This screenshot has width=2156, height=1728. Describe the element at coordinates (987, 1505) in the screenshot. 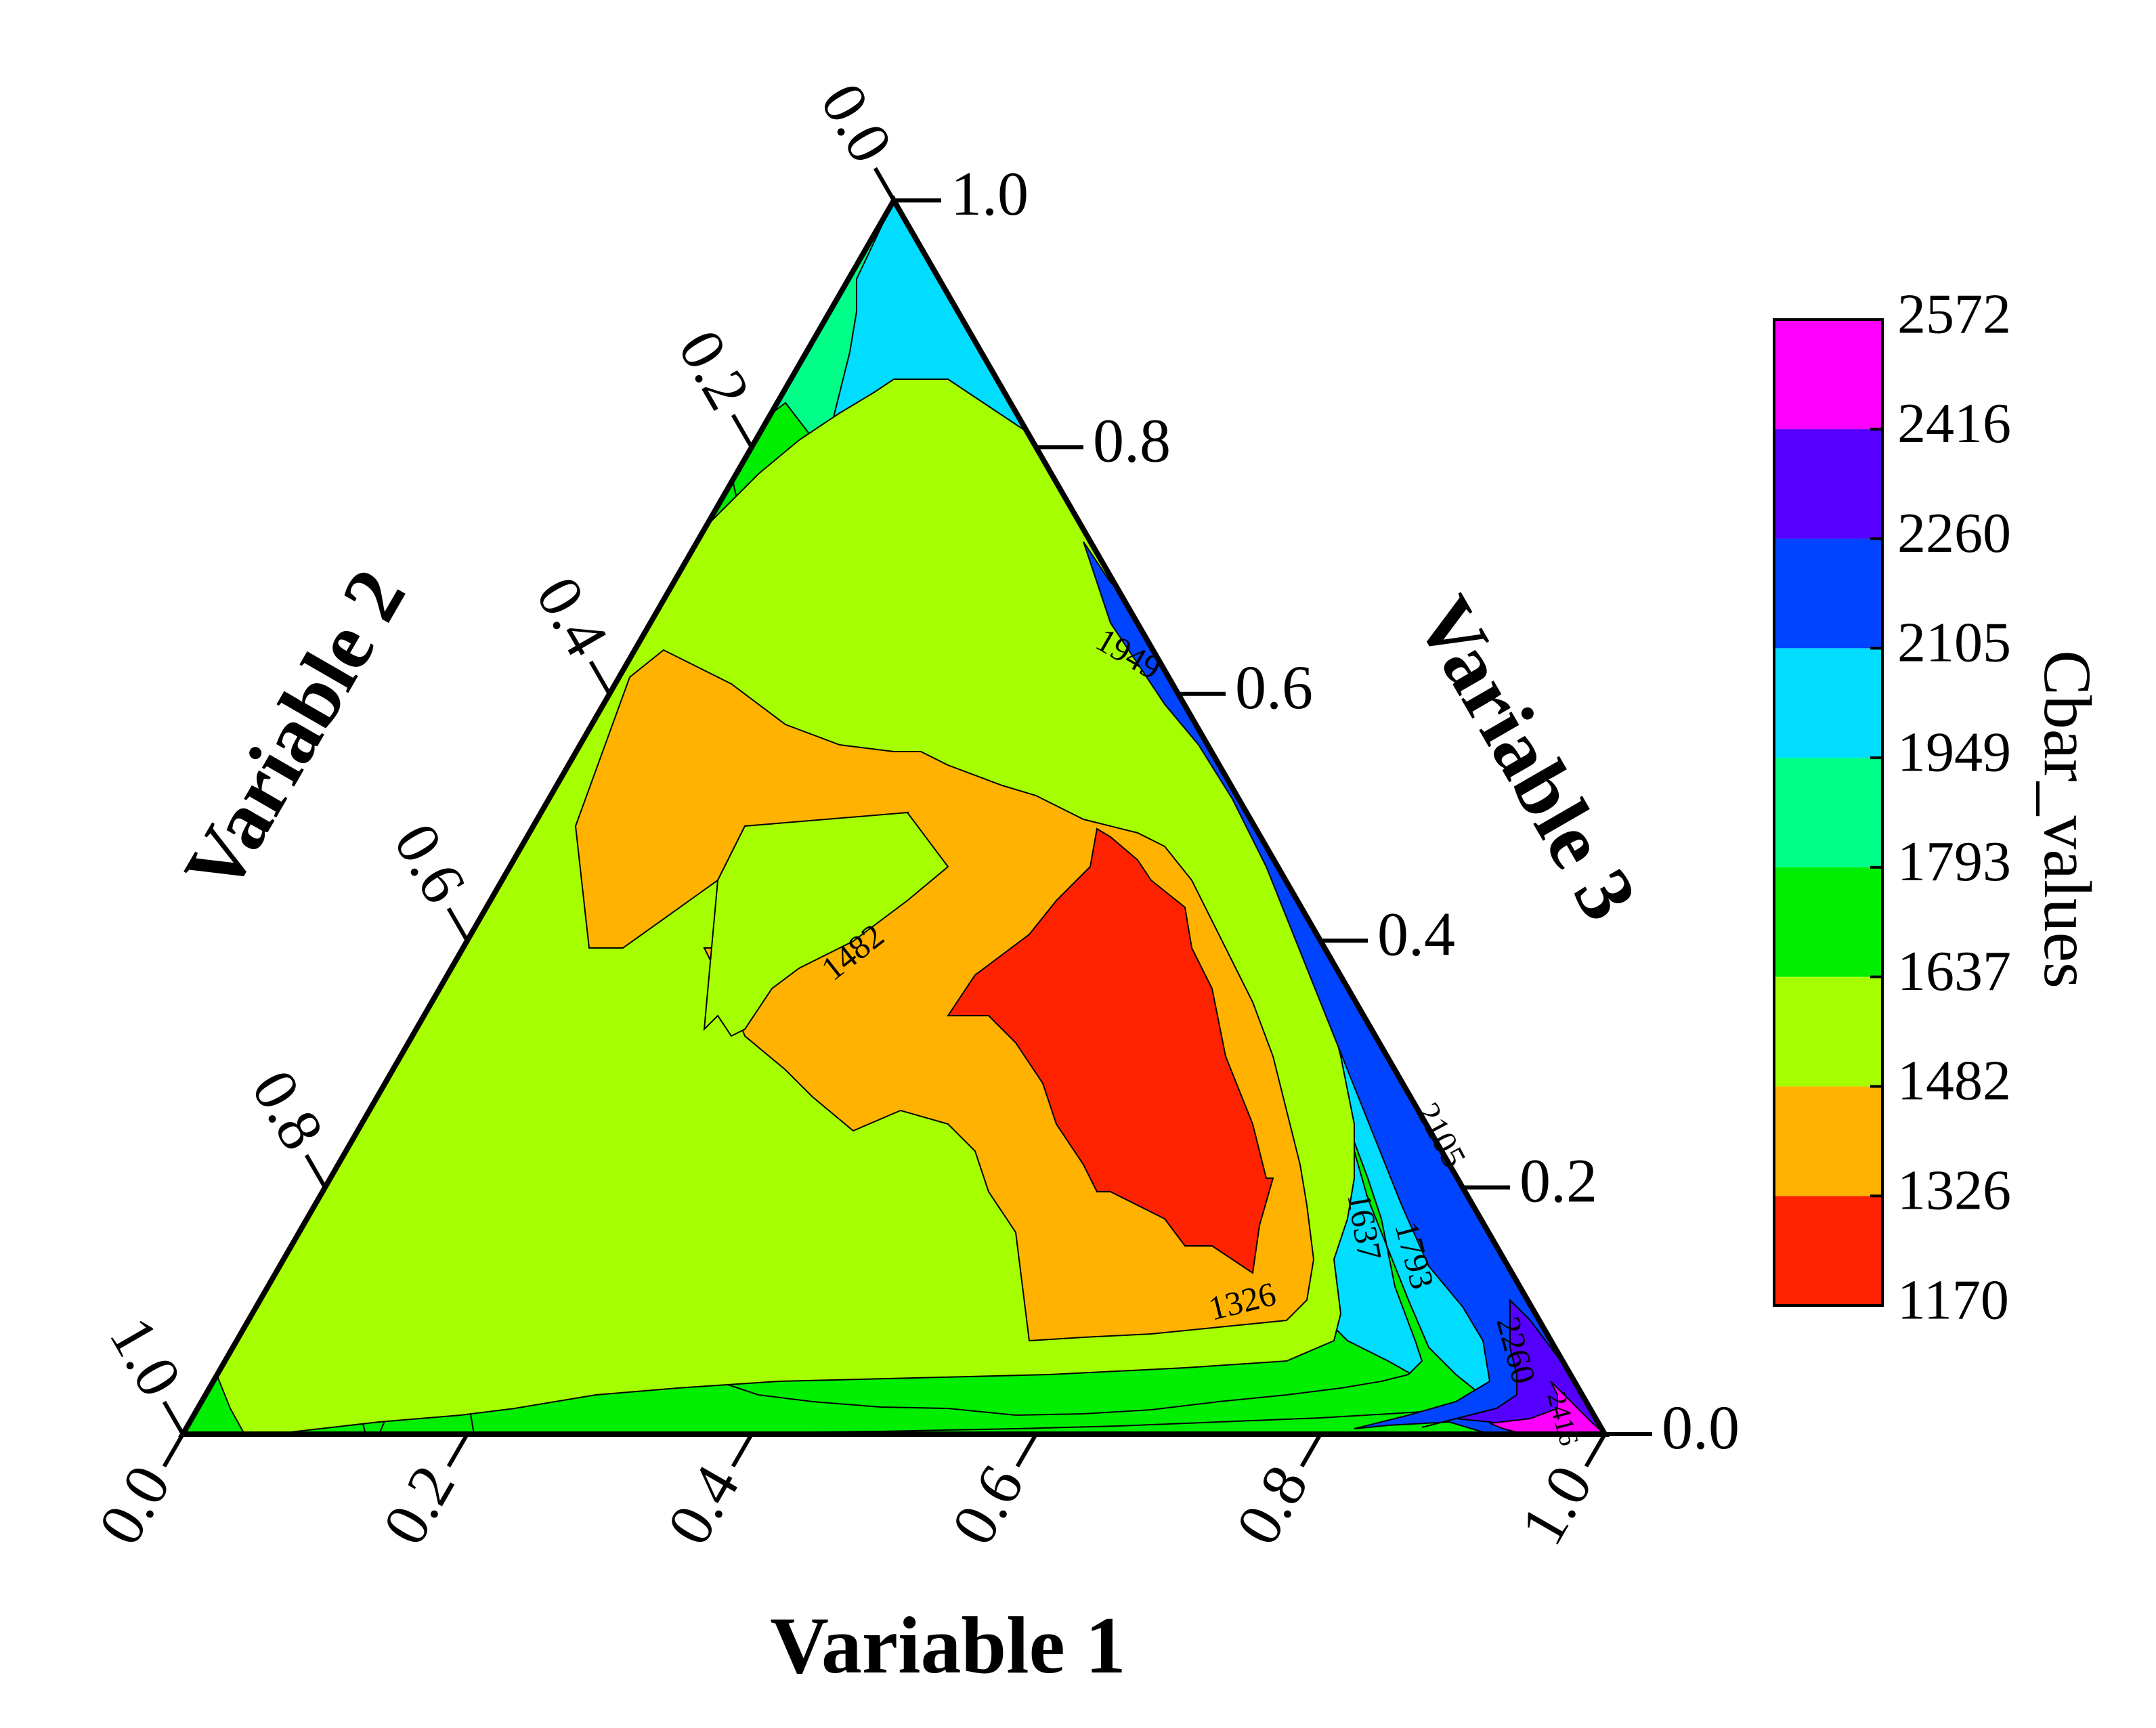

I see `tick-label-variable-1: 0.6` at that location.